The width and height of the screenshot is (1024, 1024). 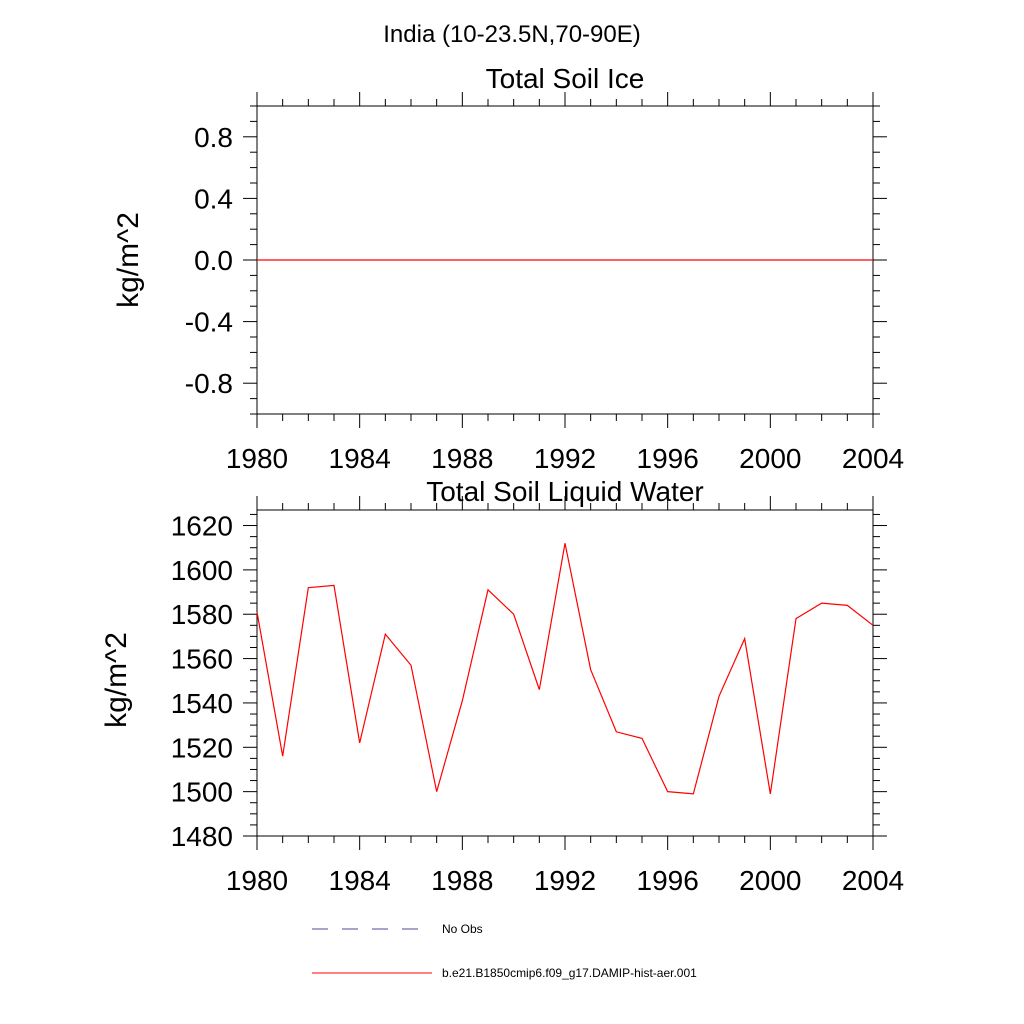 What do you see at coordinates (202, 836) in the screenshot?
I see `y-tick-label: 1480` at bounding box center [202, 836].